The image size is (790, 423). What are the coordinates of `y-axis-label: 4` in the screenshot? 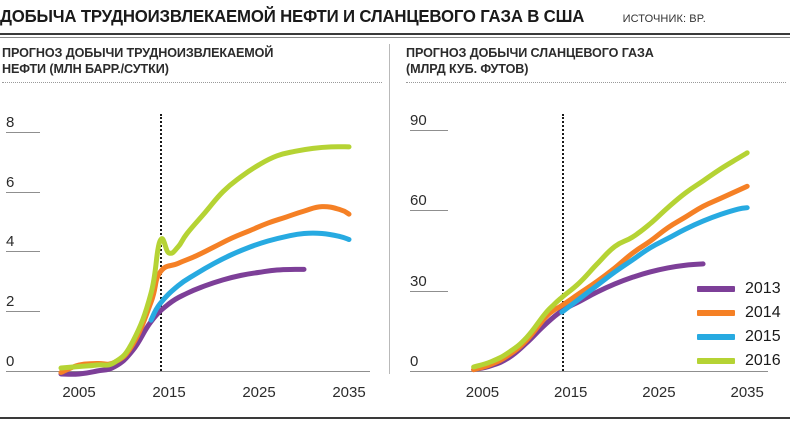 It's located at (10, 242).